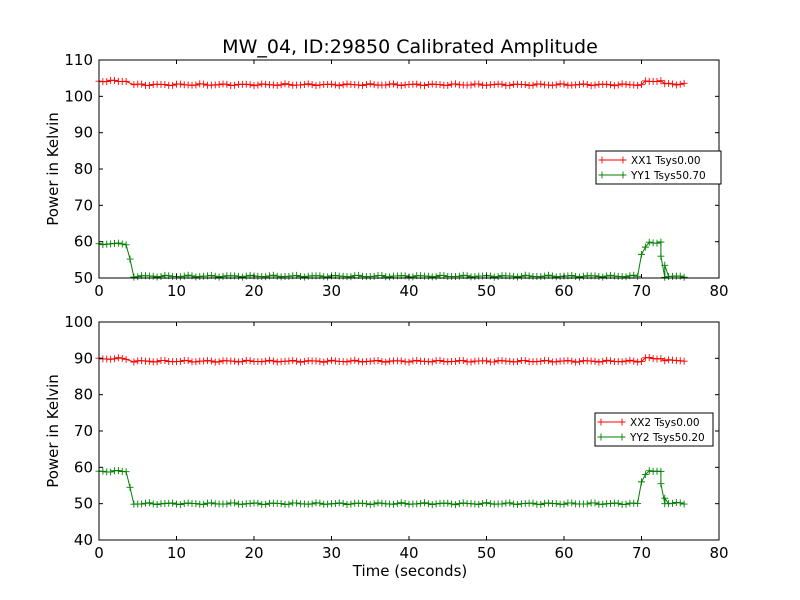 The height and width of the screenshot is (600, 800). I want to click on y-tick-label: 80, so click(83, 395).